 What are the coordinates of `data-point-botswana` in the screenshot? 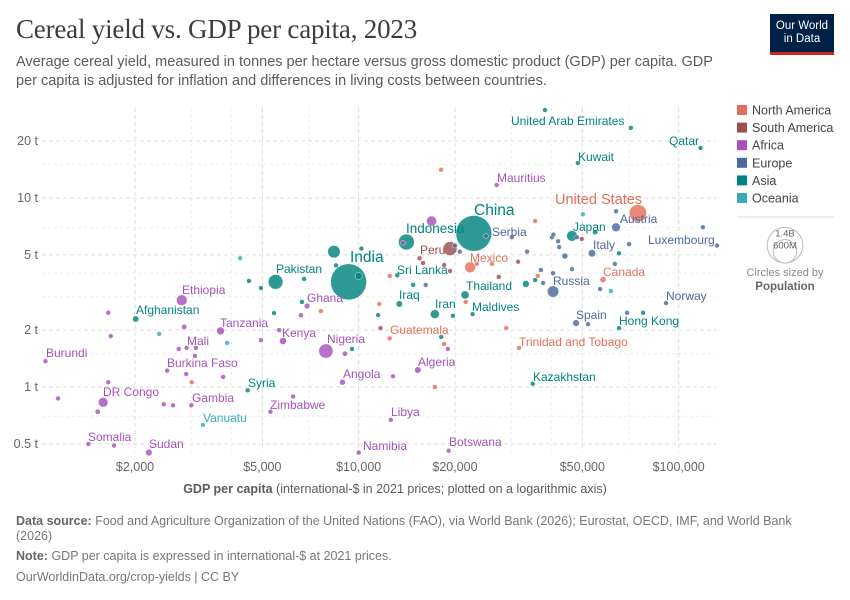 It's located at (449, 451).